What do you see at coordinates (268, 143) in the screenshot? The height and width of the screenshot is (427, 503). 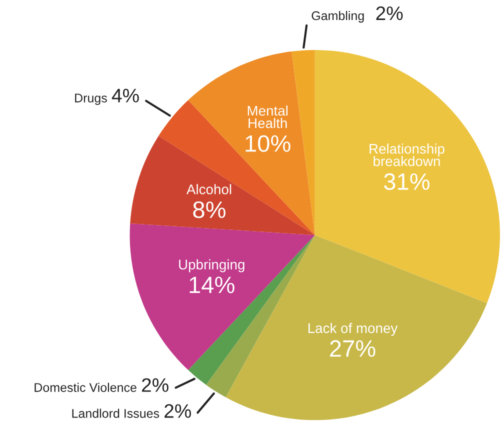 I see `data-label: 10%` at bounding box center [268, 143].